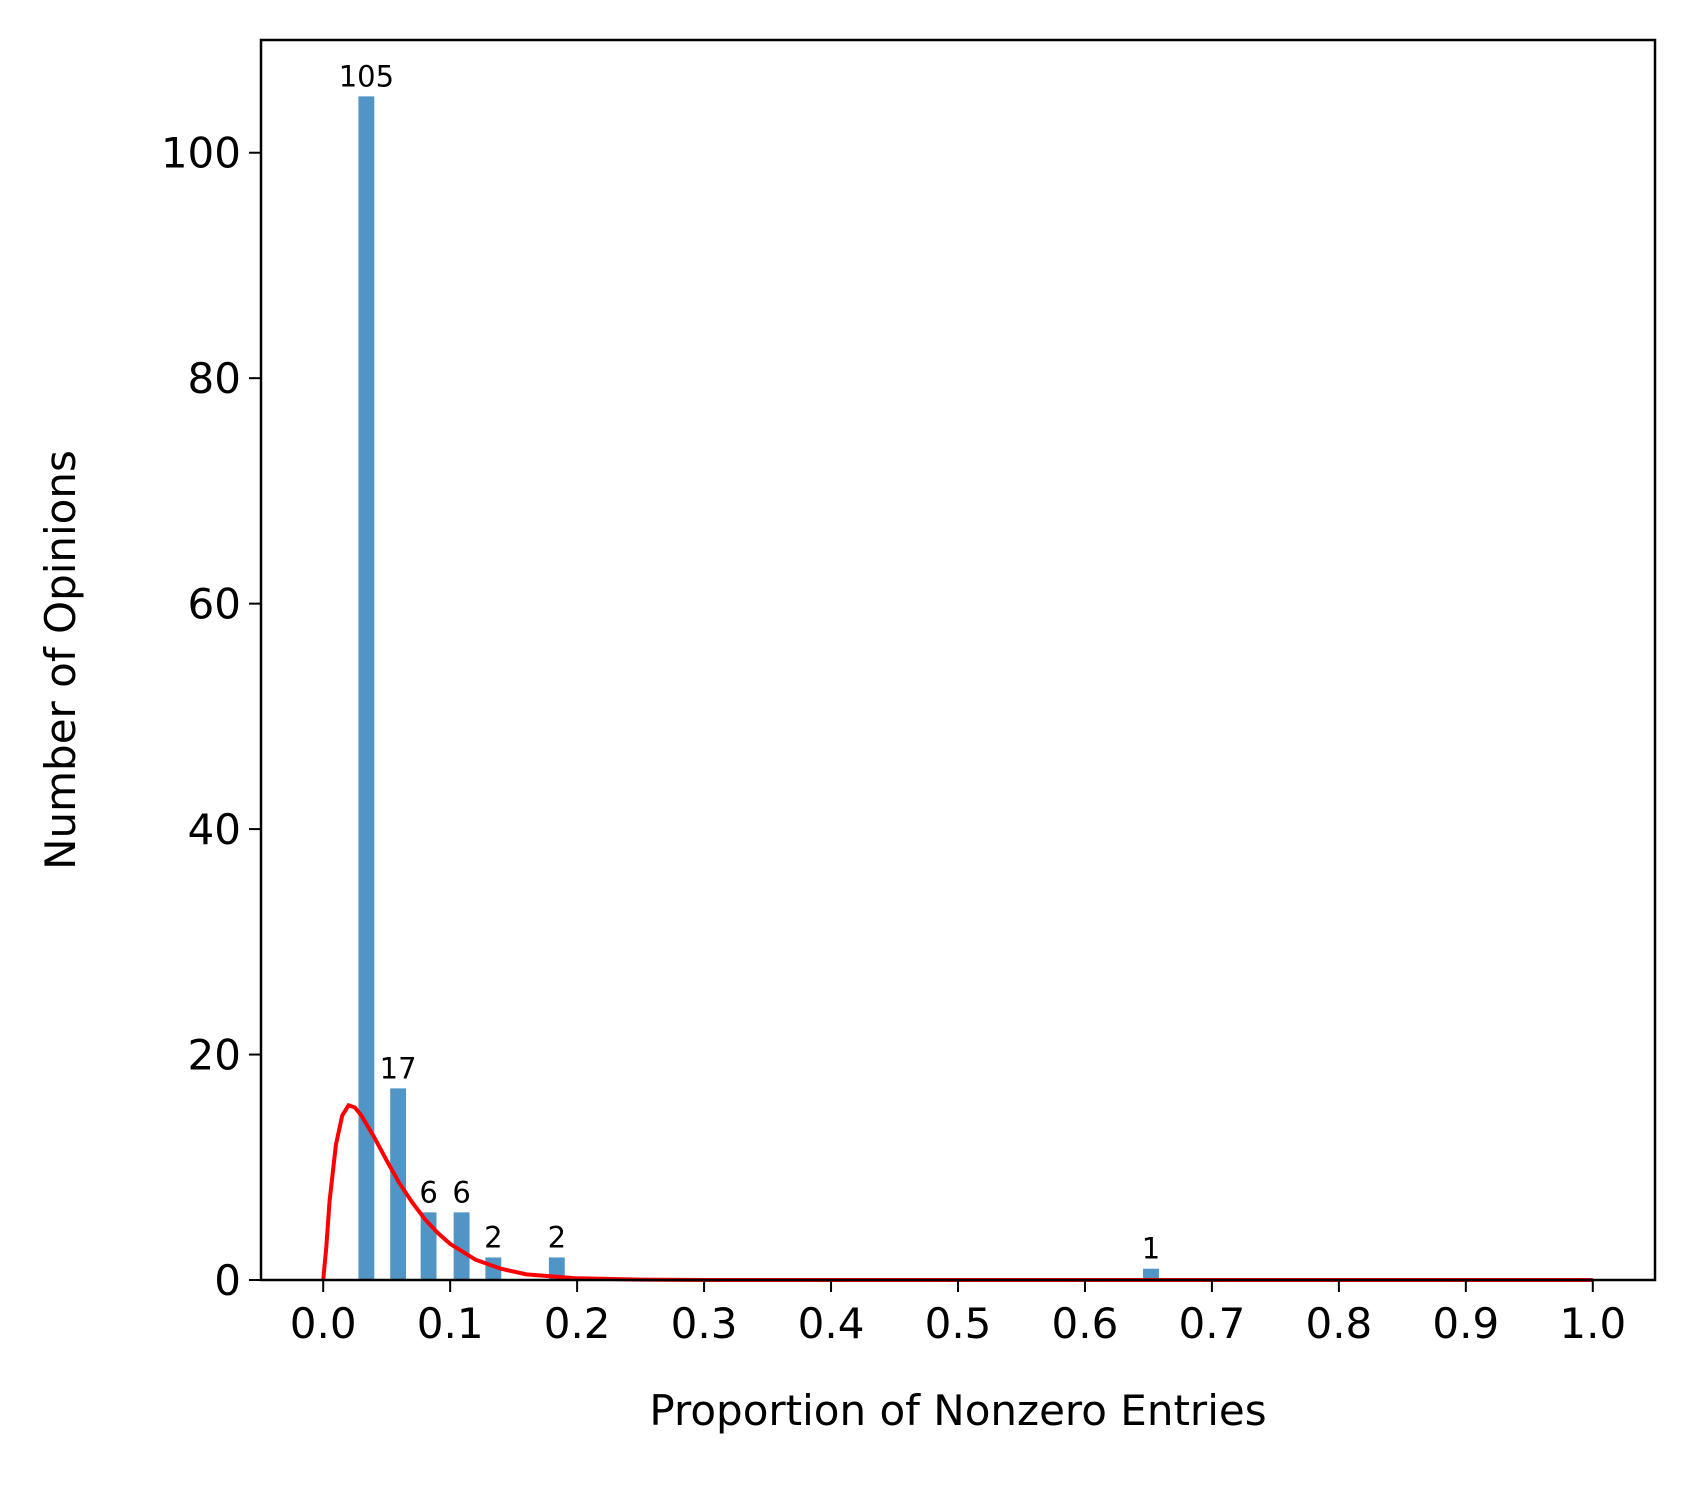  Describe the element at coordinates (398, 1068) in the screenshot. I see `data-label: 17` at that location.